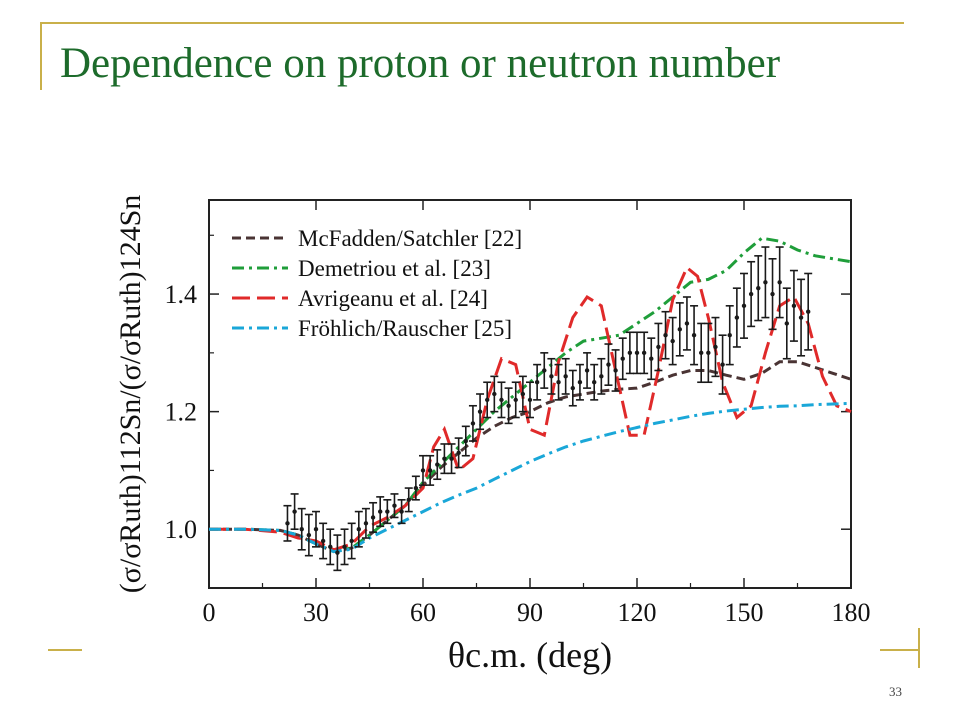 This screenshot has height=720, width=960. Describe the element at coordinates (895, 691) in the screenshot. I see `slide-number: 33` at that location.